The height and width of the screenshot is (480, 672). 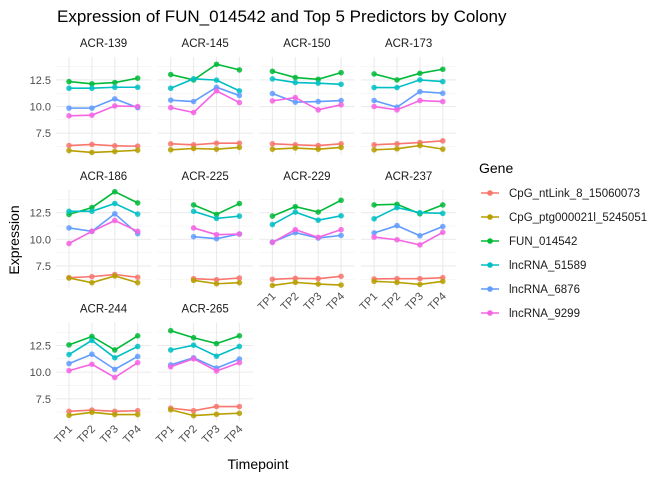 What do you see at coordinates (40, 240) in the screenshot?
I see `y-tick-label: 10.0` at bounding box center [40, 240].